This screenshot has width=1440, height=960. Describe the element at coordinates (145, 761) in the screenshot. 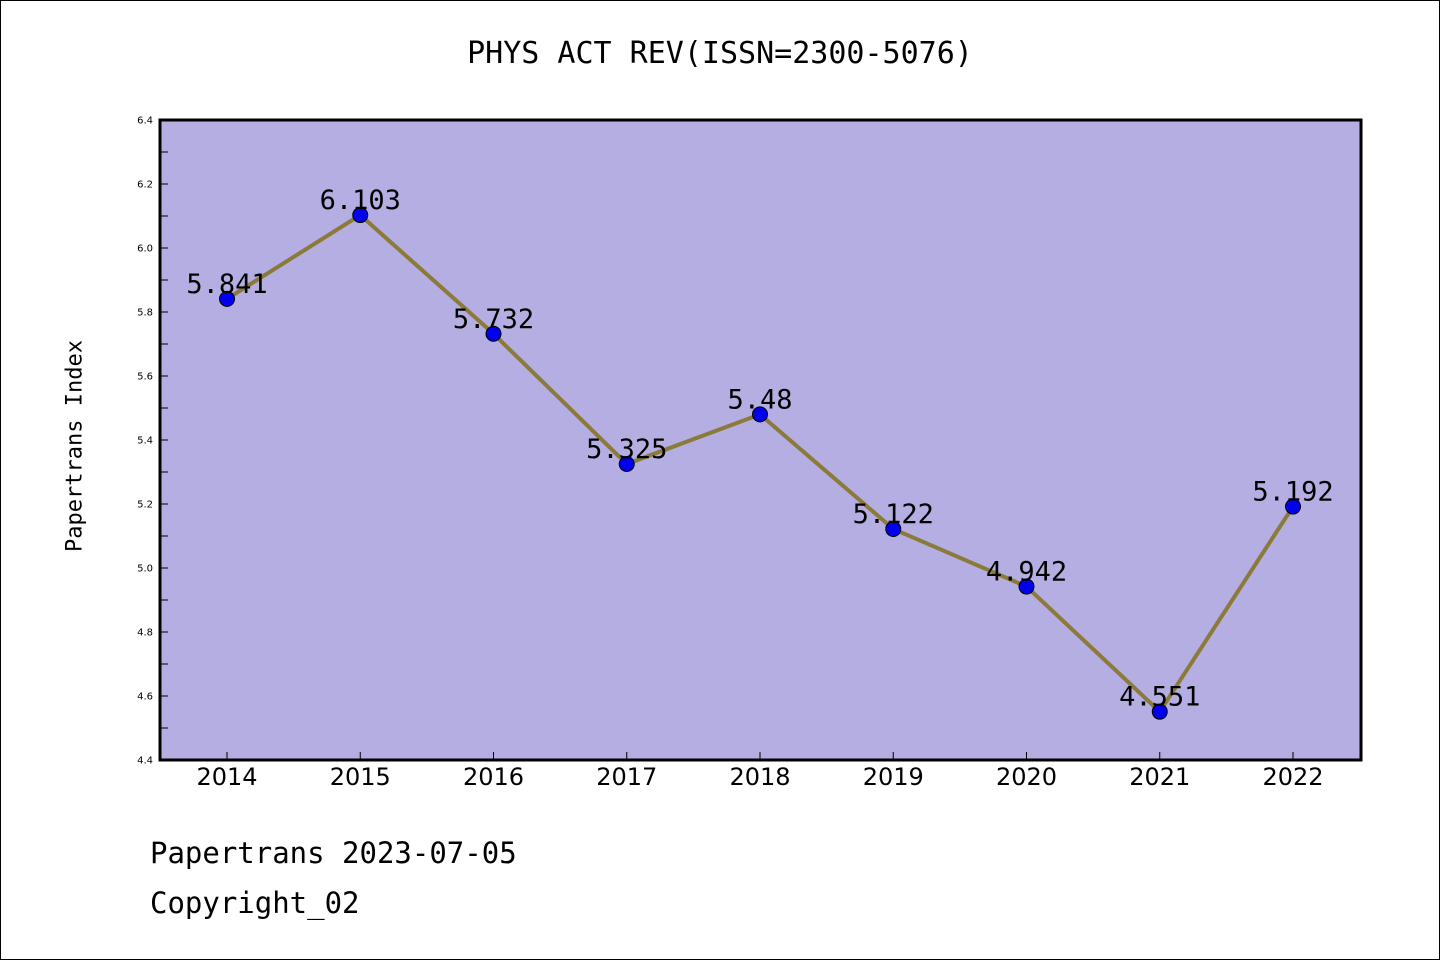

I see `y-tick-label: 4.4` at that location.